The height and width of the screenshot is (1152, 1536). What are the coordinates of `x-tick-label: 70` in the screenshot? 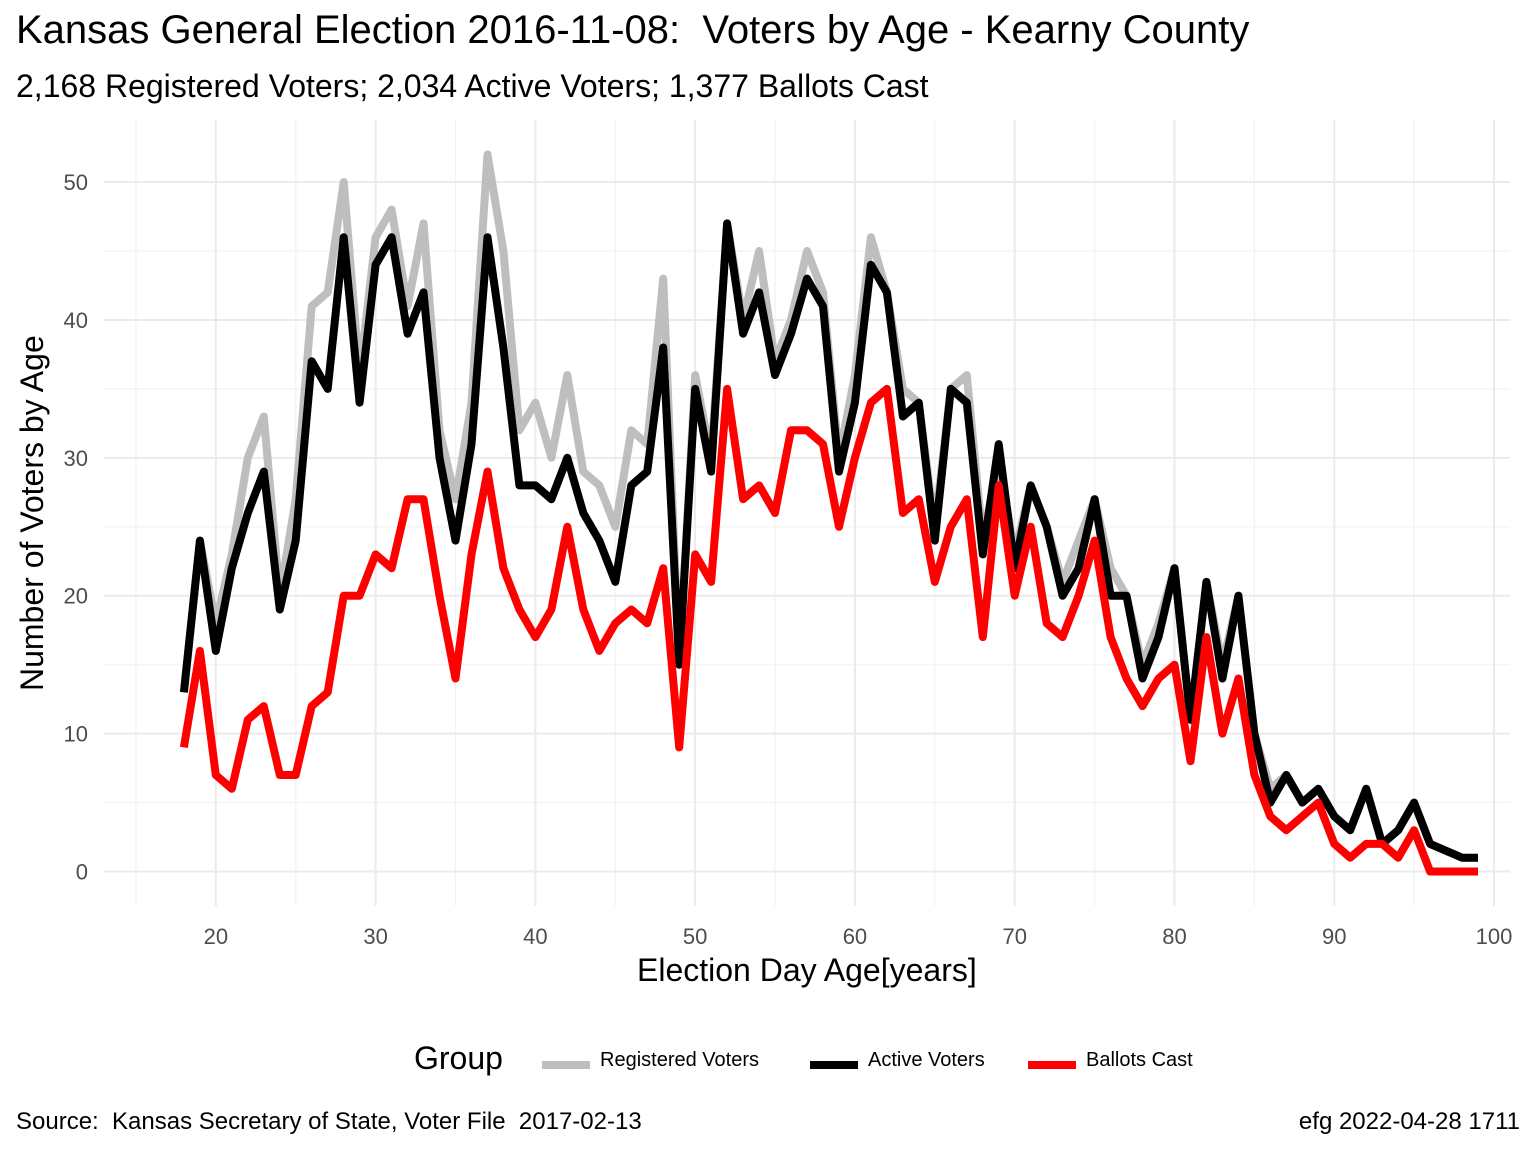 It's located at (1014, 936).